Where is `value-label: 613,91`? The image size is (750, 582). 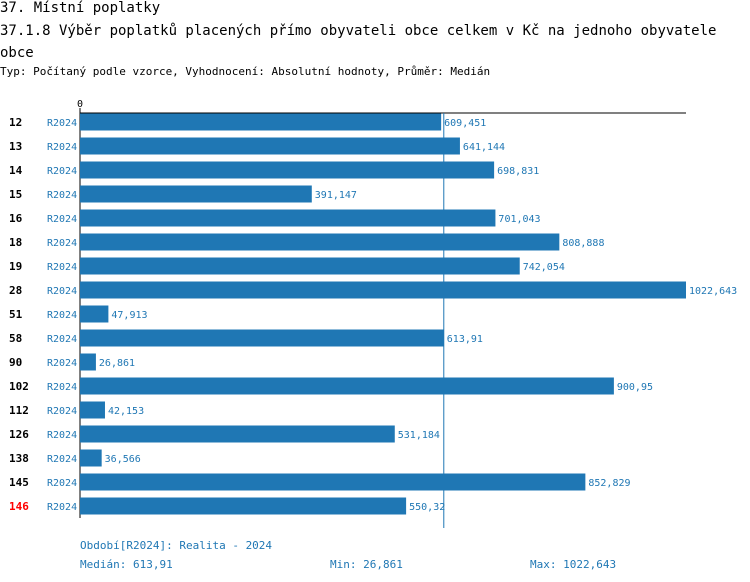 value-label: 613,91 is located at coordinates (465, 339).